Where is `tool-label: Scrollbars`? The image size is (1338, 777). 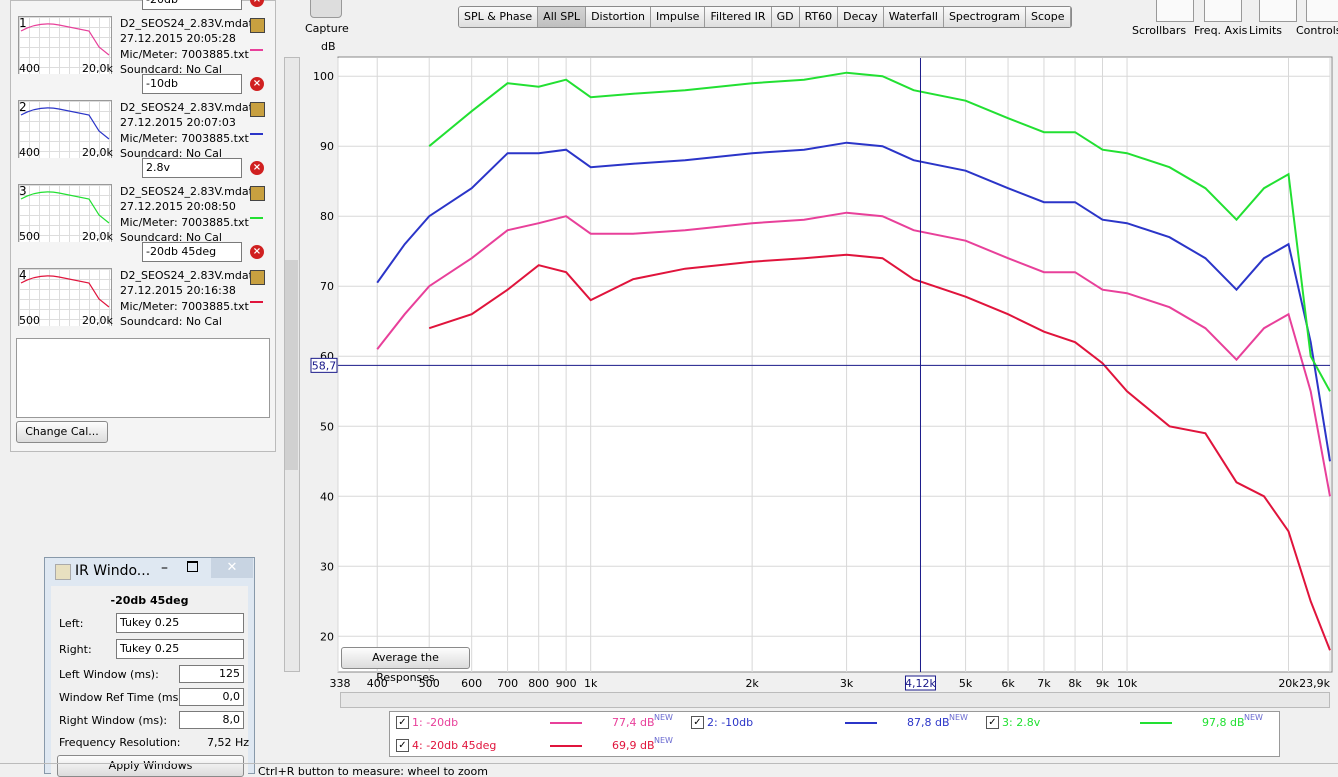 tool-label: Scrollbars is located at coordinates (1159, 30).